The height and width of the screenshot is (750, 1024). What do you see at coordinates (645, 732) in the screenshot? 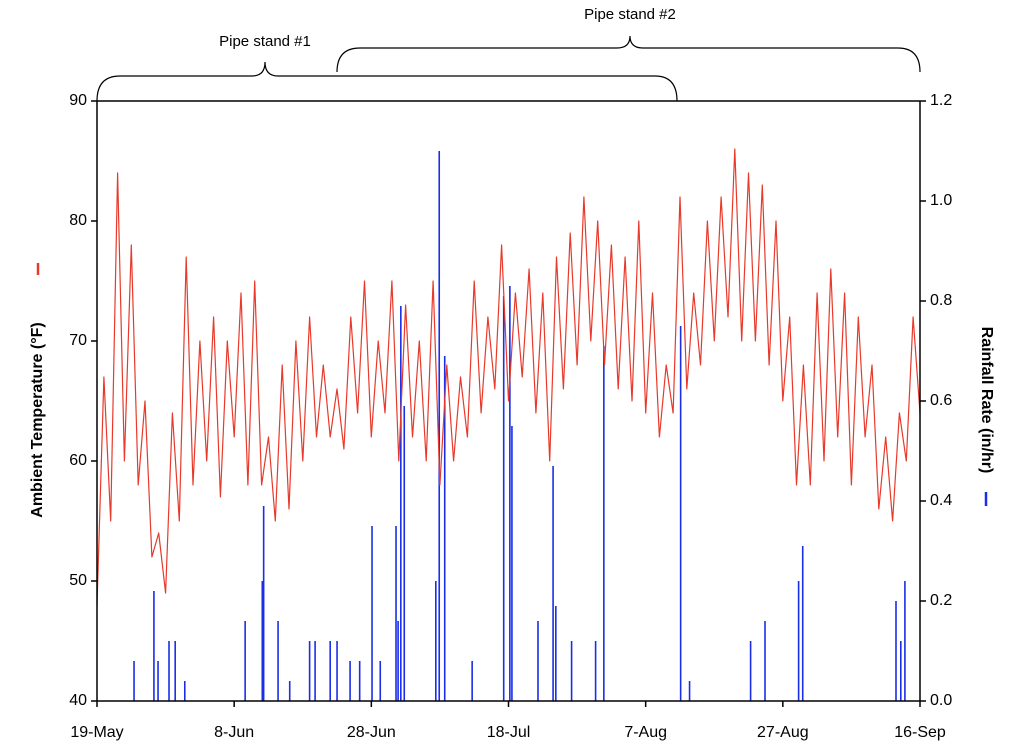
I see `x-tick-label: 7-Aug` at bounding box center [645, 732].